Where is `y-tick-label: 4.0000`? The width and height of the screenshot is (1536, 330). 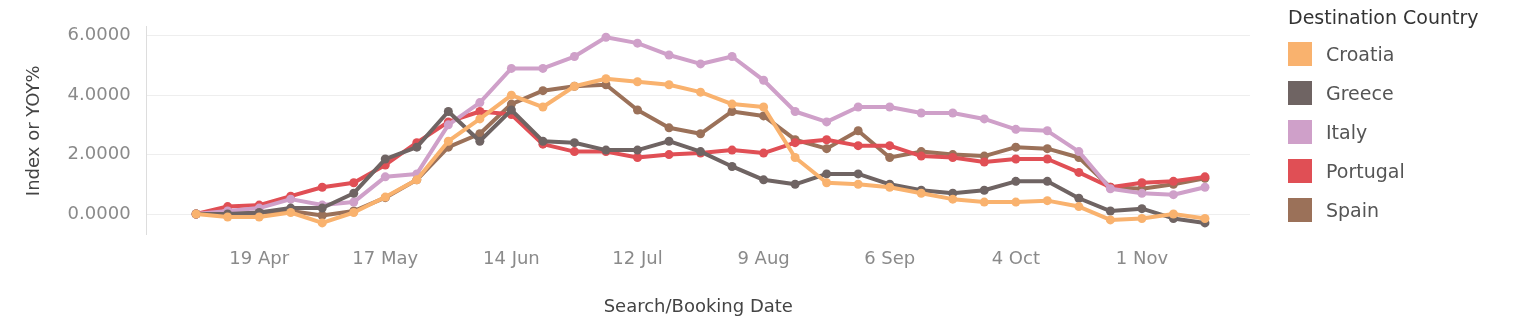 y-tick-label: 4.0000 is located at coordinates (99, 93).